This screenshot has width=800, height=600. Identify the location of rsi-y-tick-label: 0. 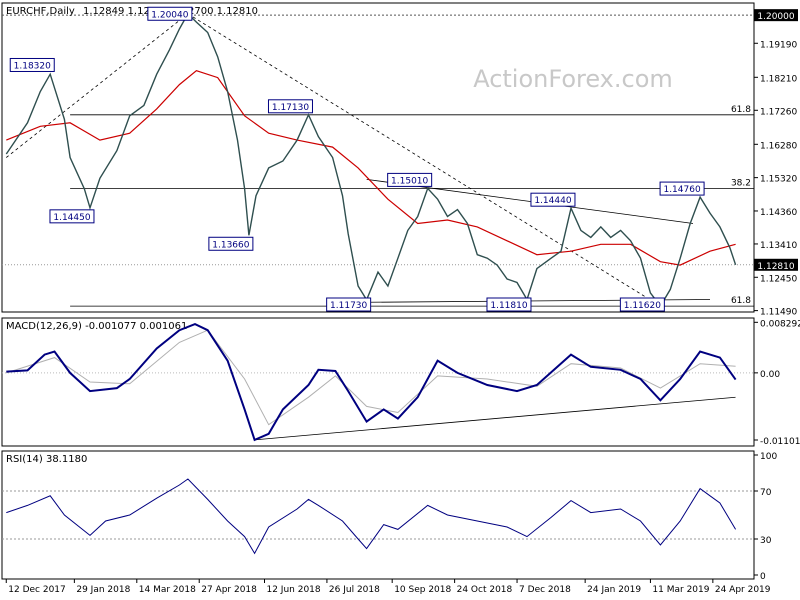
(763, 577).